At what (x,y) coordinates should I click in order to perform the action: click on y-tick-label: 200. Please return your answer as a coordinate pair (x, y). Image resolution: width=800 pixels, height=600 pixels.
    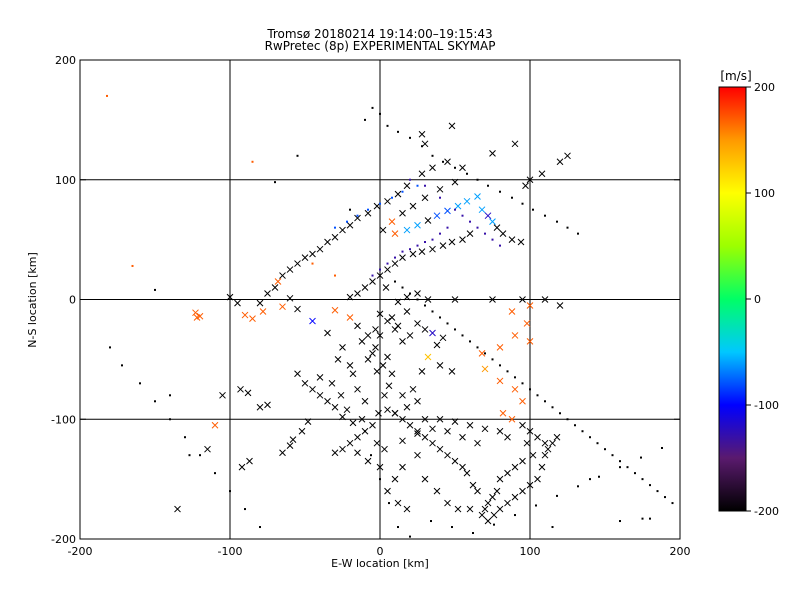
    Looking at the image, I should click on (65, 60).